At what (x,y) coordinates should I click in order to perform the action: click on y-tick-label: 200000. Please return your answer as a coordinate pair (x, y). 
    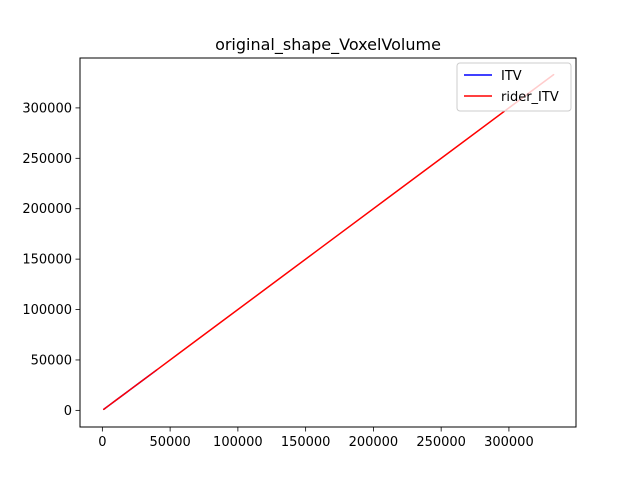
    Looking at the image, I should click on (47, 209).